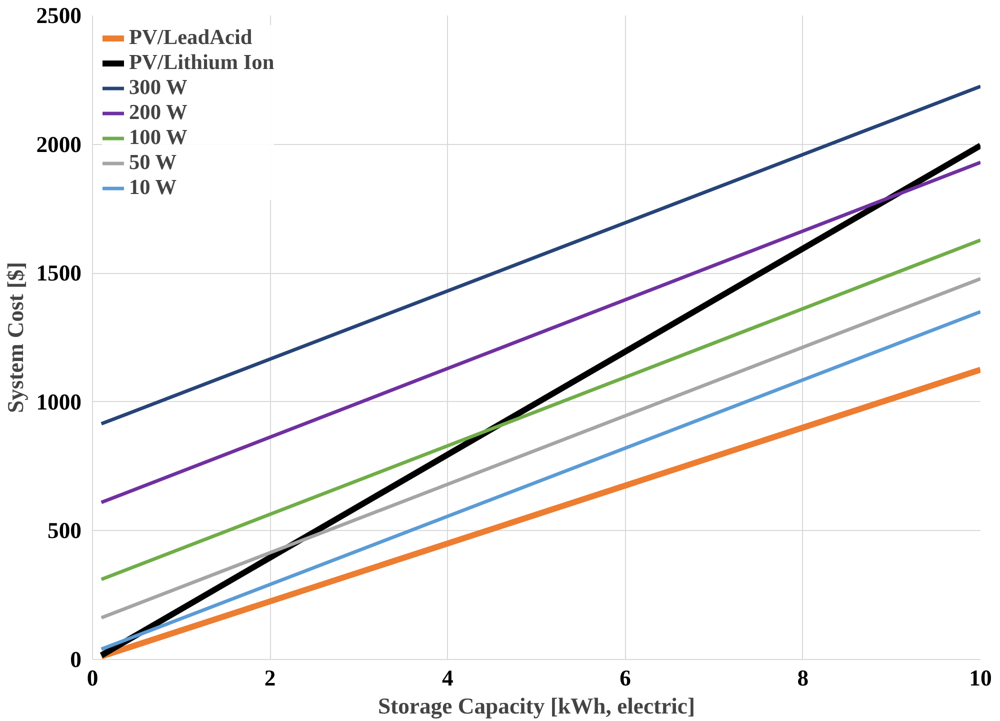  I want to click on x-tick-label: 10, so click(980, 678).